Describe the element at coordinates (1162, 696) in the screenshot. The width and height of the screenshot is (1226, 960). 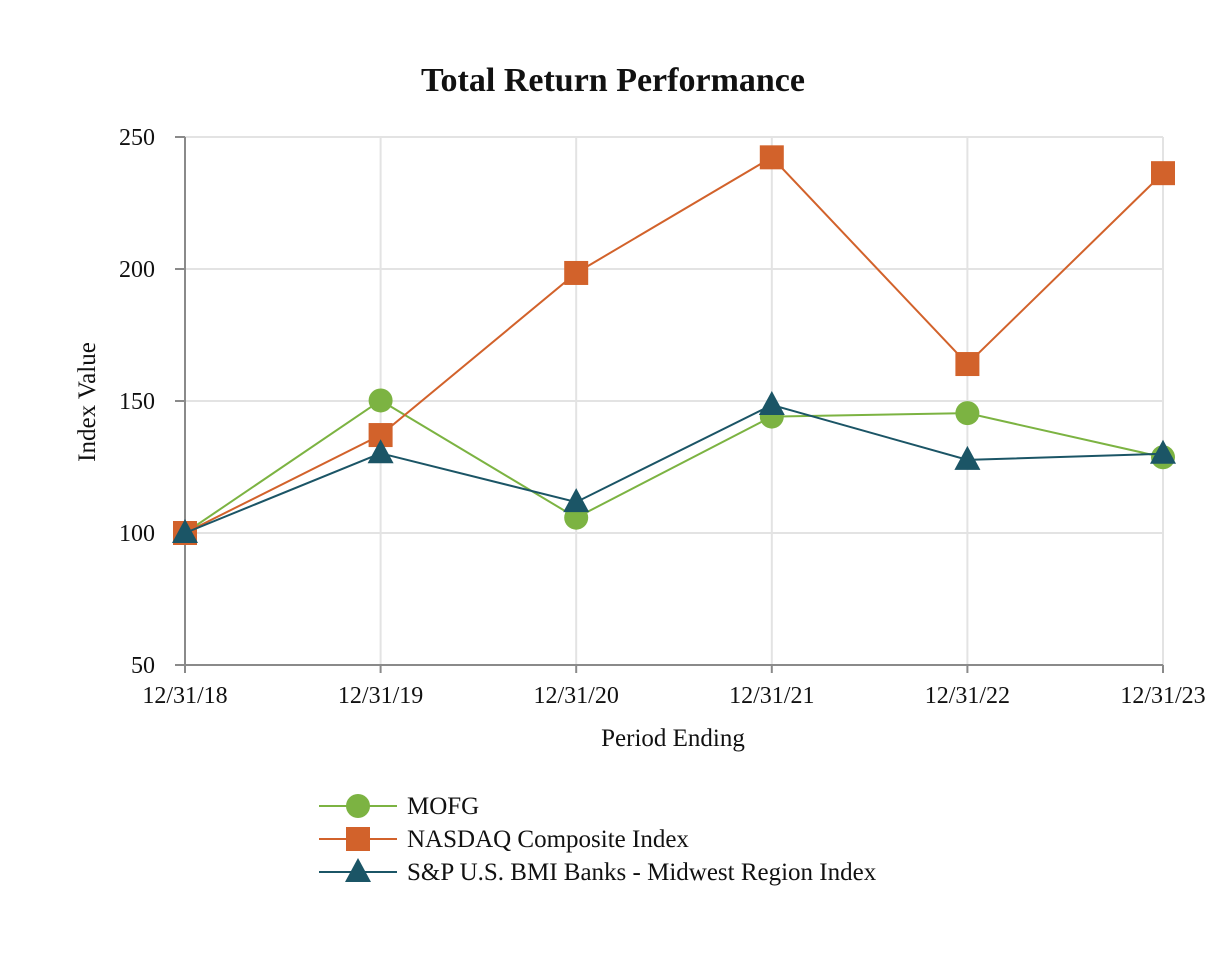
I see `x-tick-label: 12/31/23` at that location.